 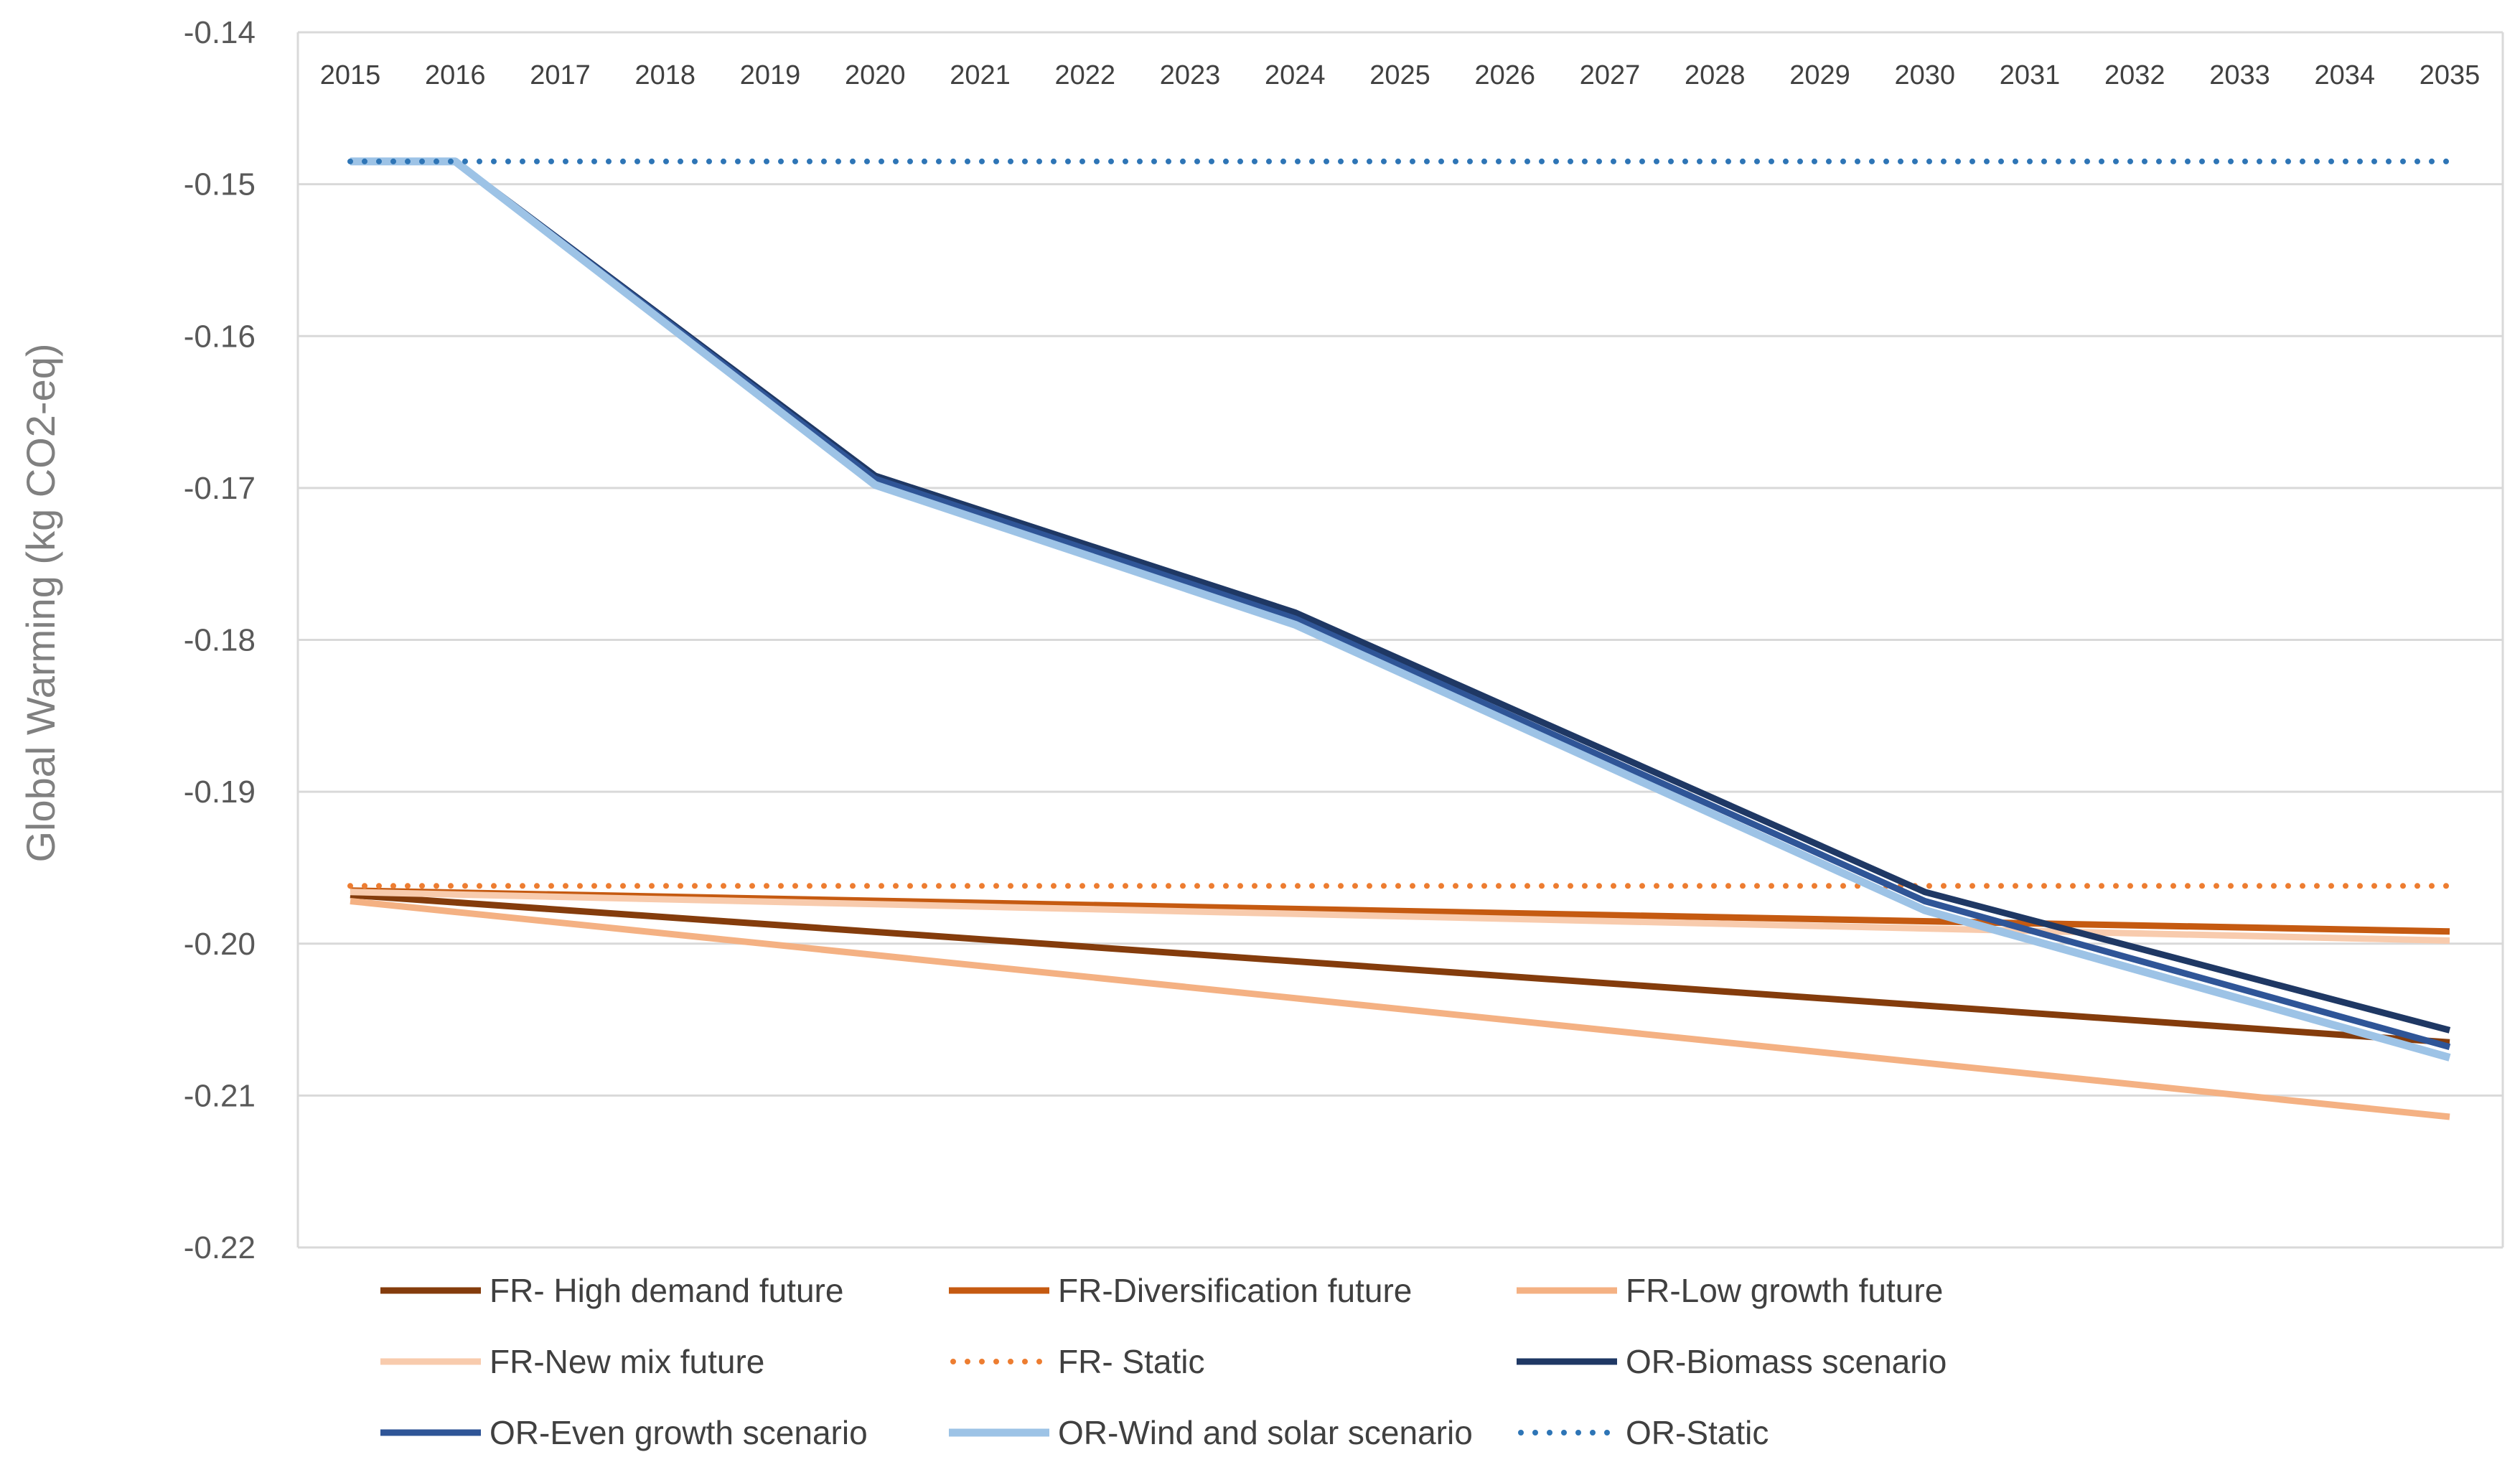 What do you see at coordinates (1295, 75) in the screenshot?
I see `x-tick-label: 2024` at bounding box center [1295, 75].